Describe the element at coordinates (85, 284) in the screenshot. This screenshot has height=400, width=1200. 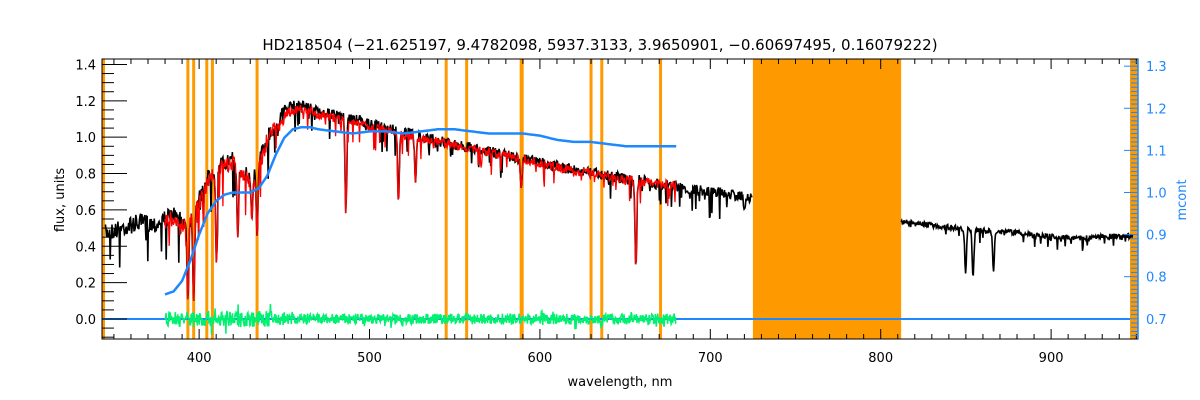
I see `y-tick-label: 0.2` at that location.